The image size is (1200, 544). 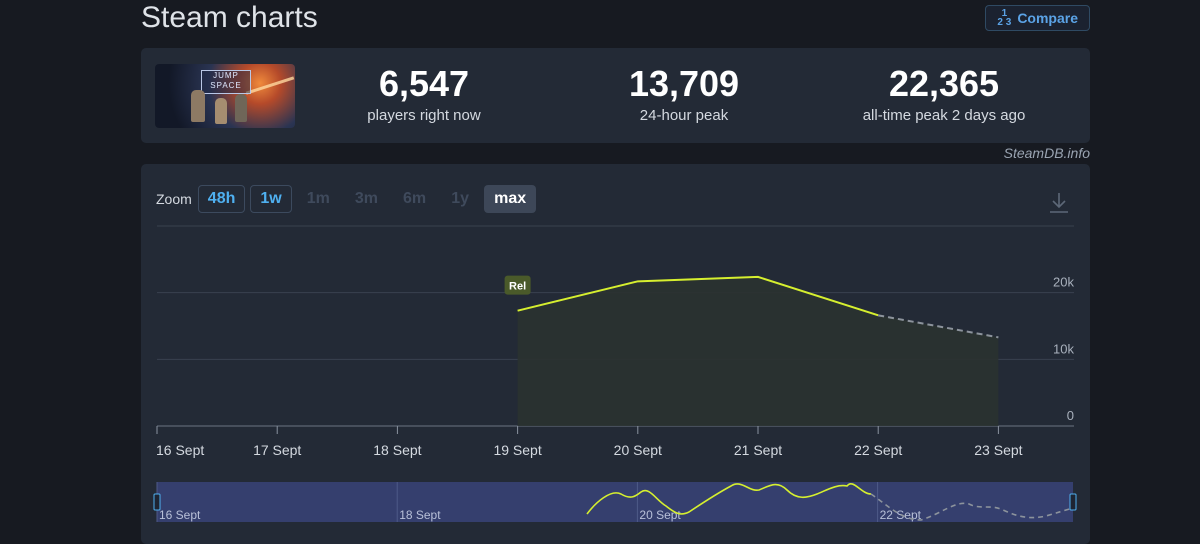 What do you see at coordinates (972, 507) in the screenshot?
I see `navigator-series-estimated` at bounding box center [972, 507].